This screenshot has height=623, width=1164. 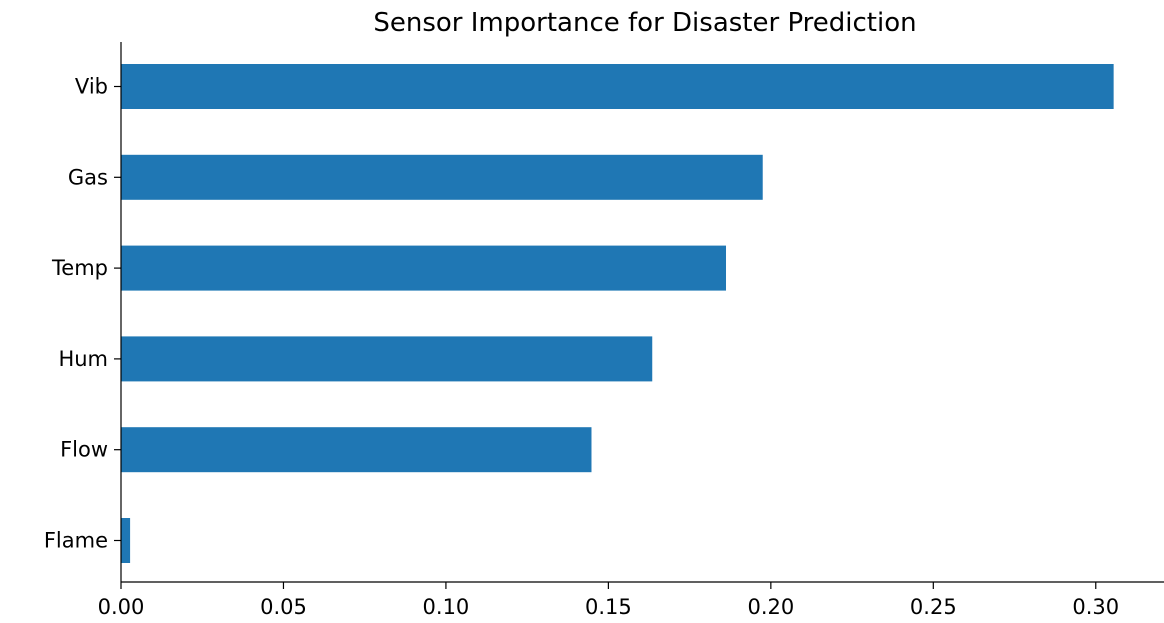 What do you see at coordinates (126, 540) in the screenshot?
I see `bar-flame` at bounding box center [126, 540].